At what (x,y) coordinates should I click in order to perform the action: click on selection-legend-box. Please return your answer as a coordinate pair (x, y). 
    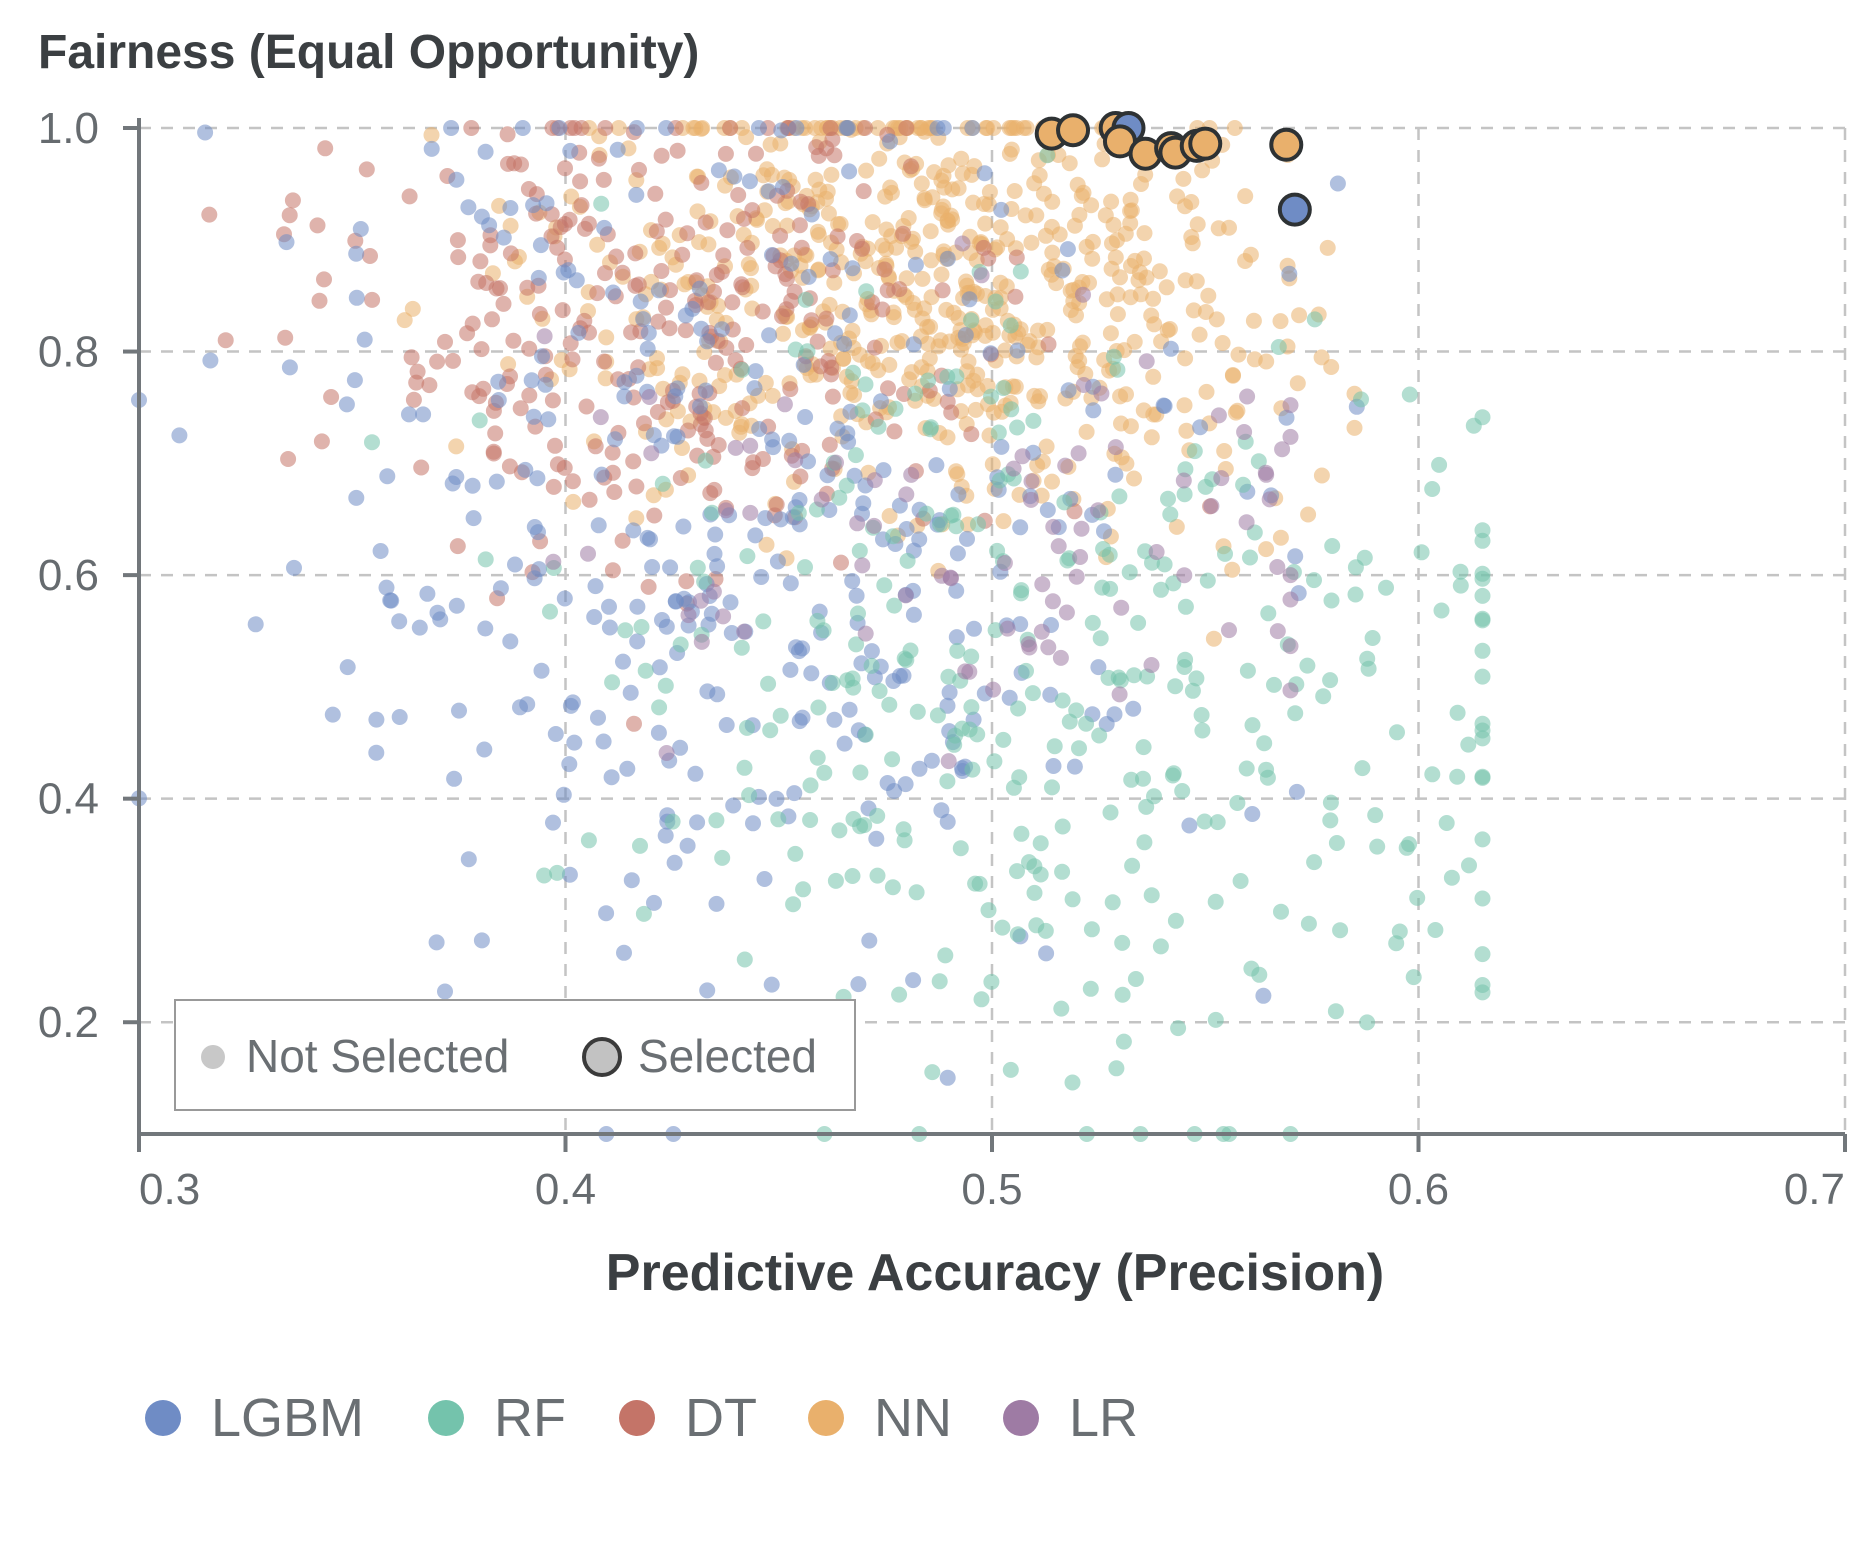
    Looking at the image, I should click on (515, 1055).